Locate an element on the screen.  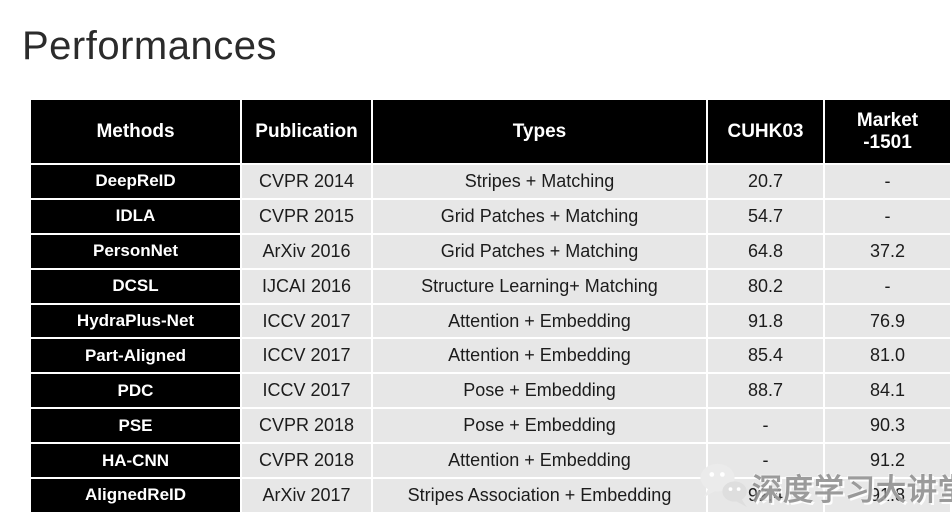
market1501-cell: 84.1 is located at coordinates (887, 391).